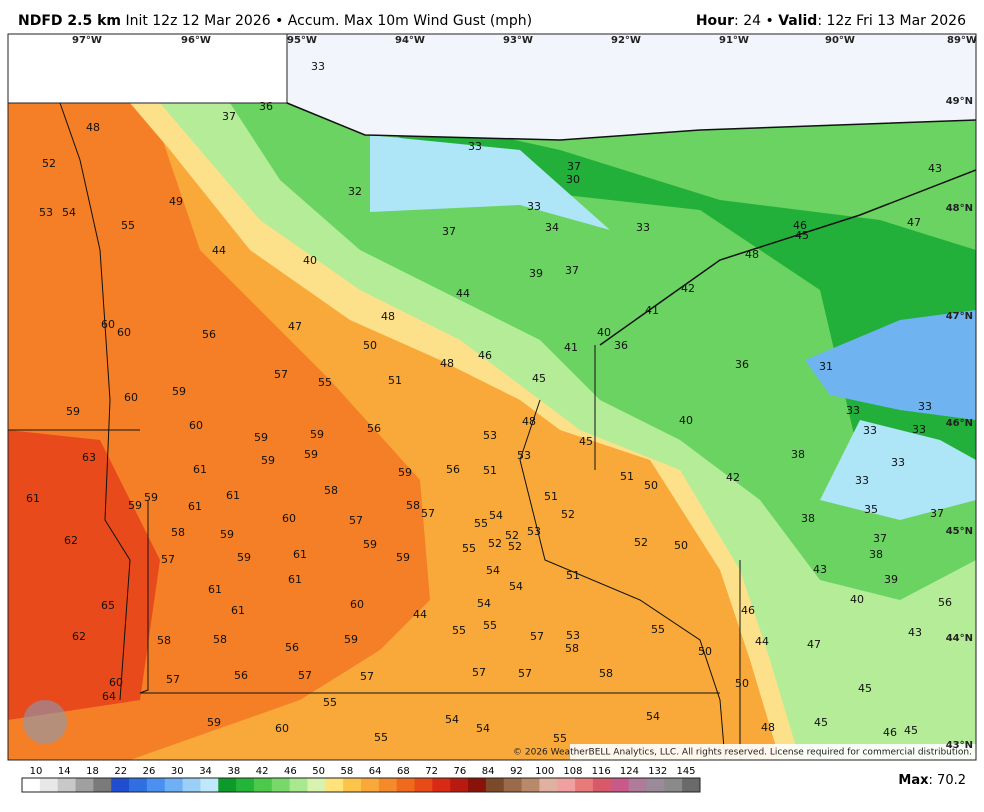 This screenshot has width=984, height=812. What do you see at coordinates (196, 40) in the screenshot?
I see `longitude-label: 96°W` at bounding box center [196, 40].